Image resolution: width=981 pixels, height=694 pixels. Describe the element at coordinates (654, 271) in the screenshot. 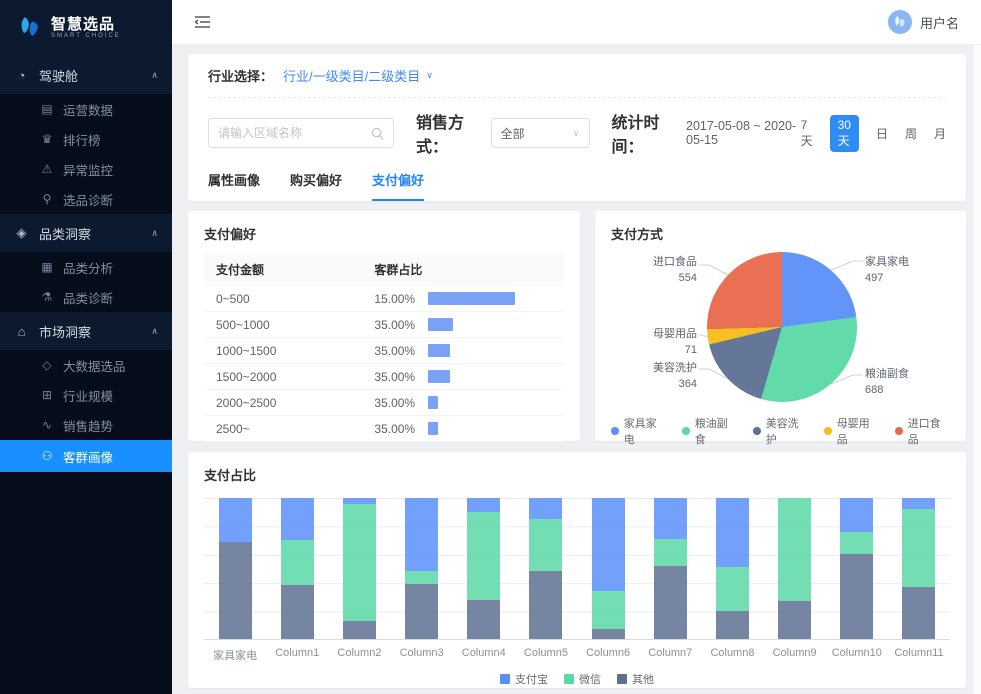

I see `pie-label: 进口食品 554` at that location.